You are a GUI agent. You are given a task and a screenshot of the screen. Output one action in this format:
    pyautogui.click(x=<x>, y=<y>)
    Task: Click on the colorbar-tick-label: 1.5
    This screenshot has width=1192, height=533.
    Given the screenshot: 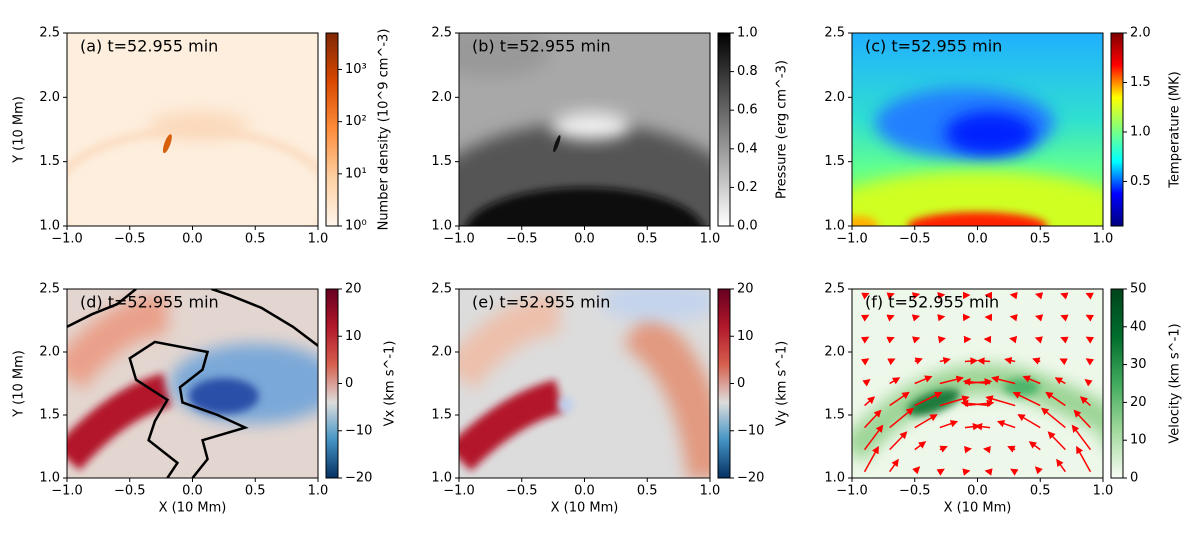 What is the action you would take?
    pyautogui.click(x=1140, y=82)
    